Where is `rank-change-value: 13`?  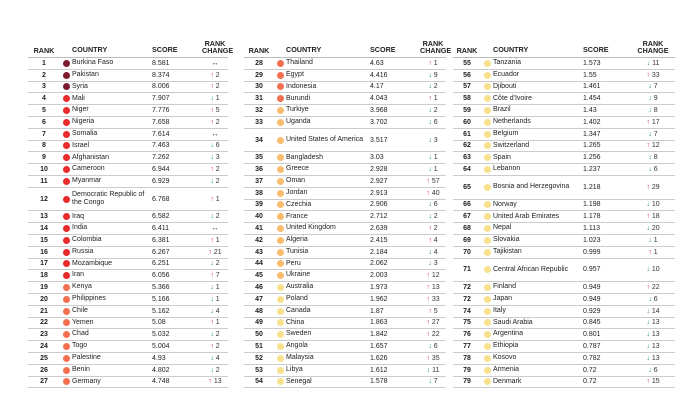 rank-change-value: 13 is located at coordinates (655, 323).